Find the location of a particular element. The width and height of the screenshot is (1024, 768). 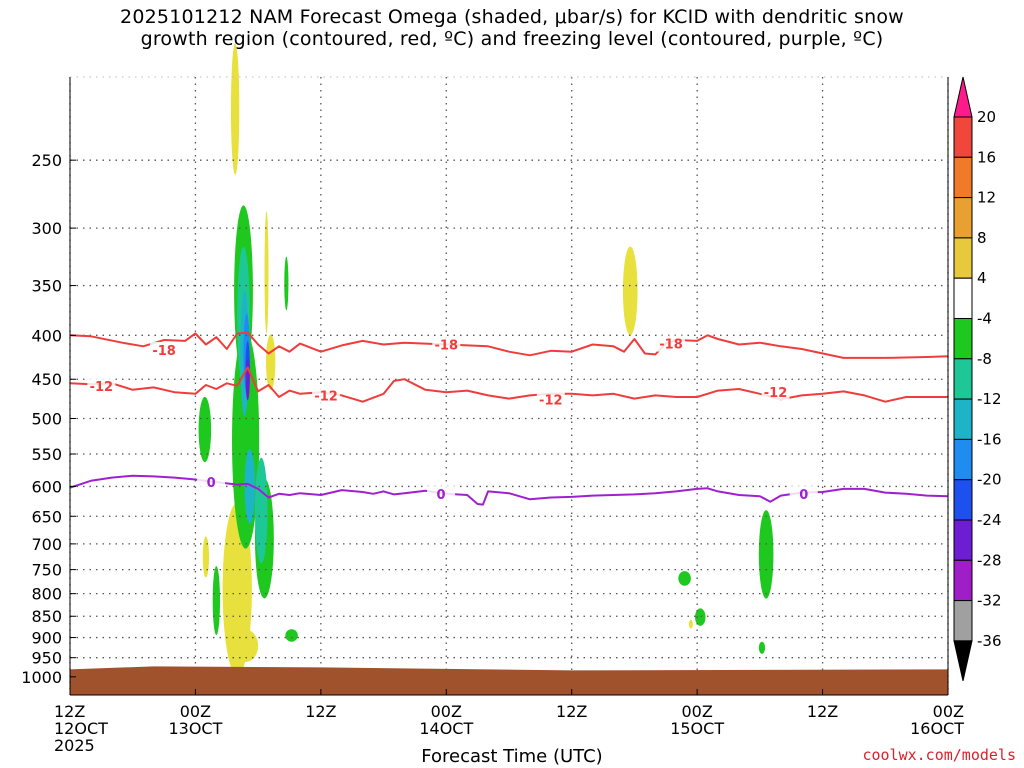

contour-label--18-2: -18 is located at coordinates (671, 345).